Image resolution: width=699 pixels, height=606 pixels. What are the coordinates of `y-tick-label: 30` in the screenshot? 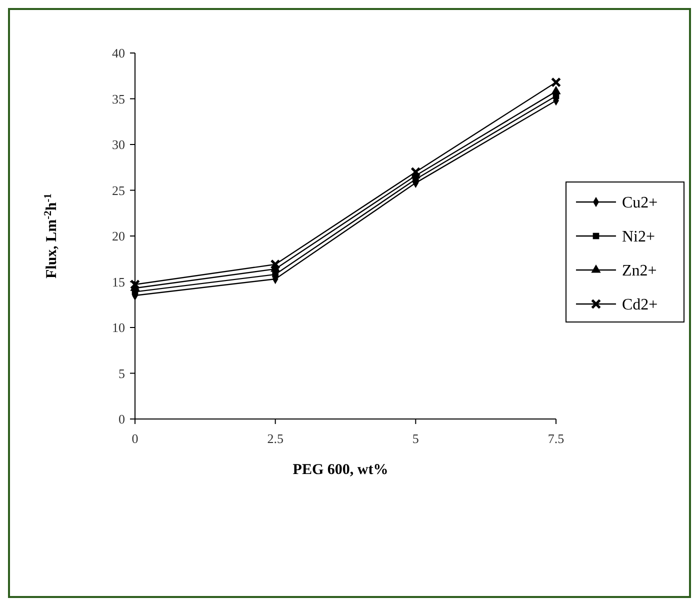 It's located at (118, 144).